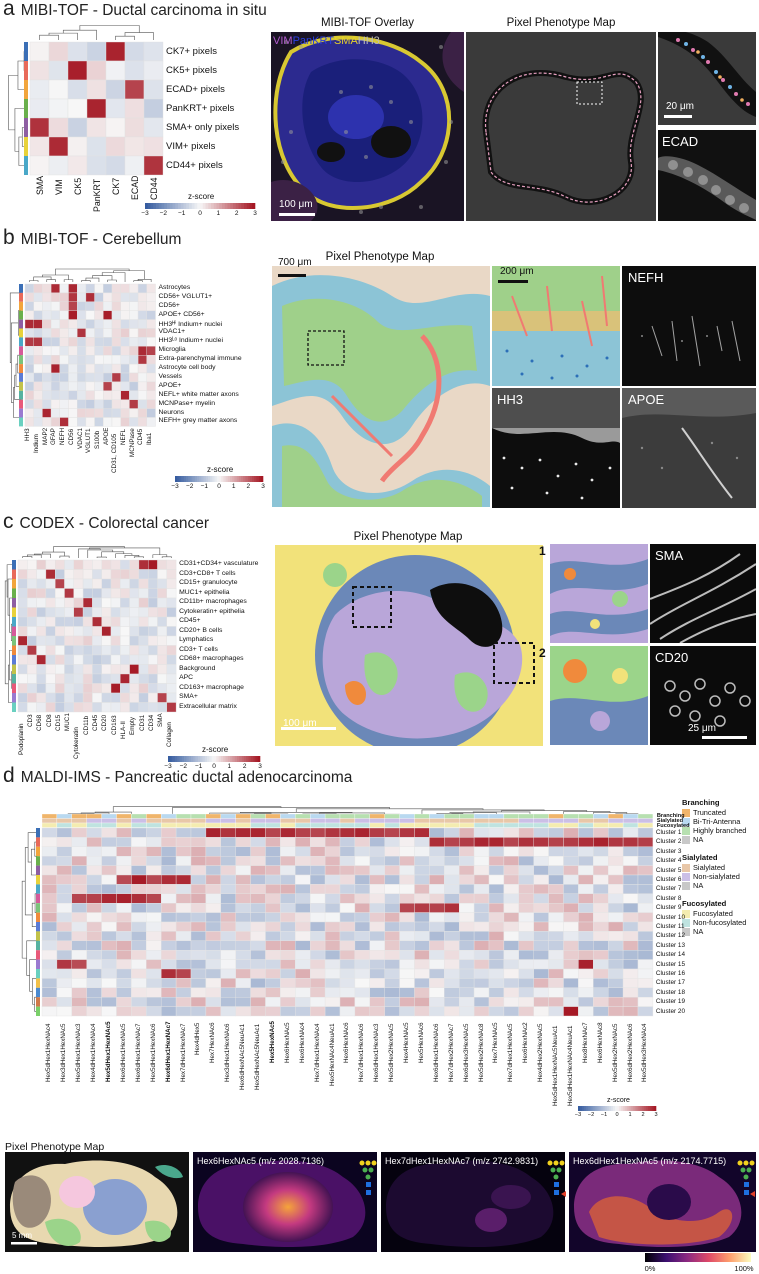 This screenshot has width=759, height=1274. What do you see at coordinates (585, 1042) in the screenshot?
I see `glycan-label: Hex8HexNAc7` at bounding box center [585, 1042].